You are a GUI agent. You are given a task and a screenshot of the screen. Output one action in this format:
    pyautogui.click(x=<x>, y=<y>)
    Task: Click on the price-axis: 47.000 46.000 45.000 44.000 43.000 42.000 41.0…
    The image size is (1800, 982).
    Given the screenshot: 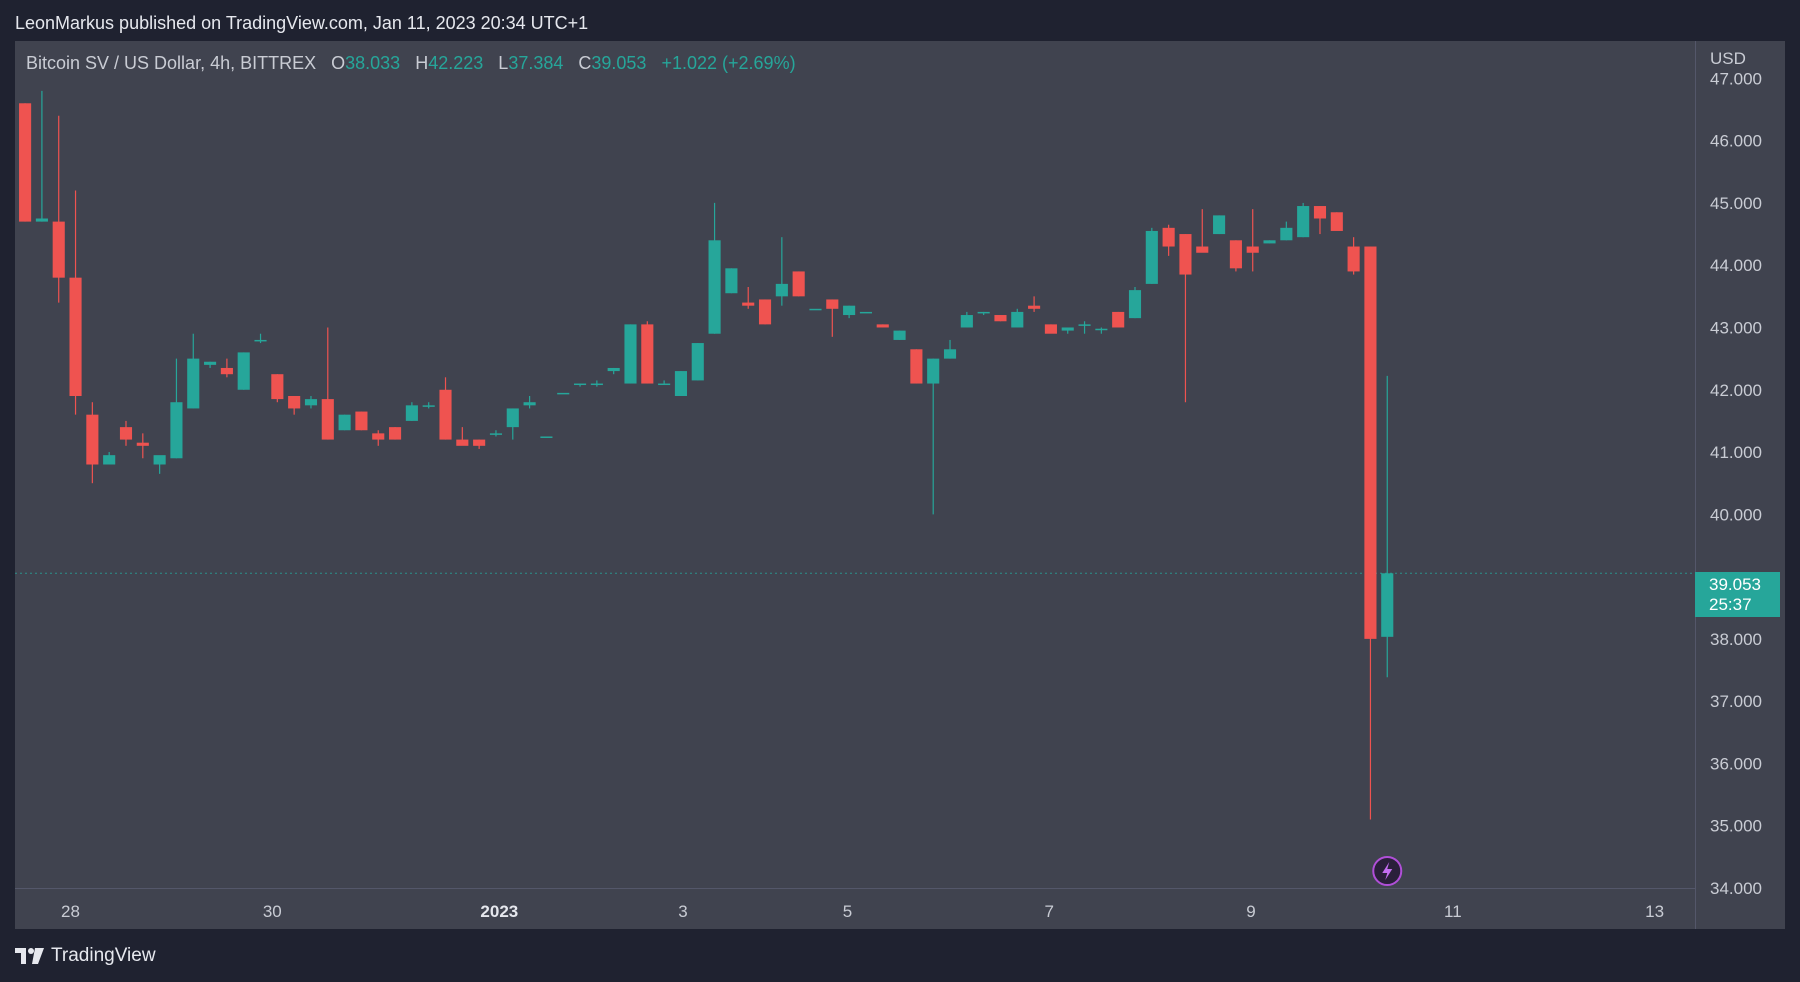 What is the action you would take?
    pyautogui.click(x=1740, y=485)
    